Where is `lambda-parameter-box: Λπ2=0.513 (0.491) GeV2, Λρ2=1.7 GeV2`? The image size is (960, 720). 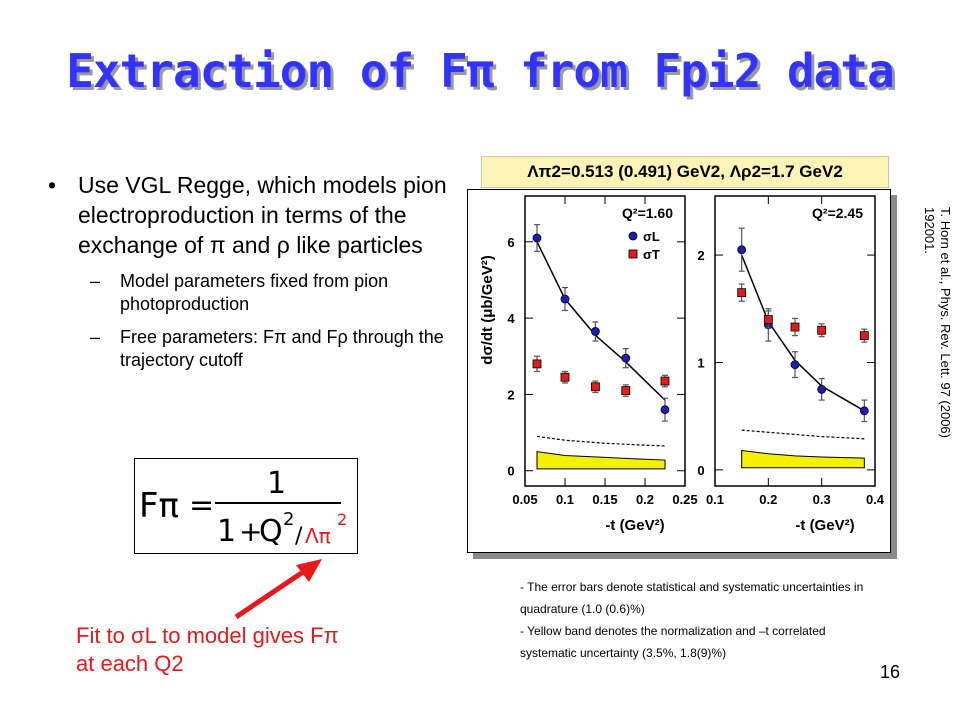
lambda-parameter-box: Λπ2=0.513 (0.491) GeV2, Λρ2=1.7 GeV2 is located at coordinates (685, 172).